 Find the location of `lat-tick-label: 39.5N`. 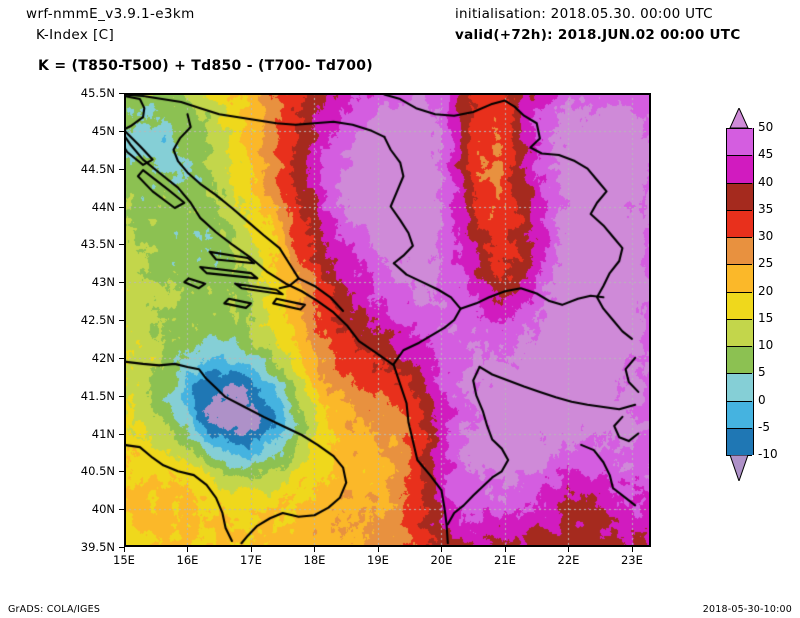

lat-tick-label: 39.5N is located at coordinates (97, 547).